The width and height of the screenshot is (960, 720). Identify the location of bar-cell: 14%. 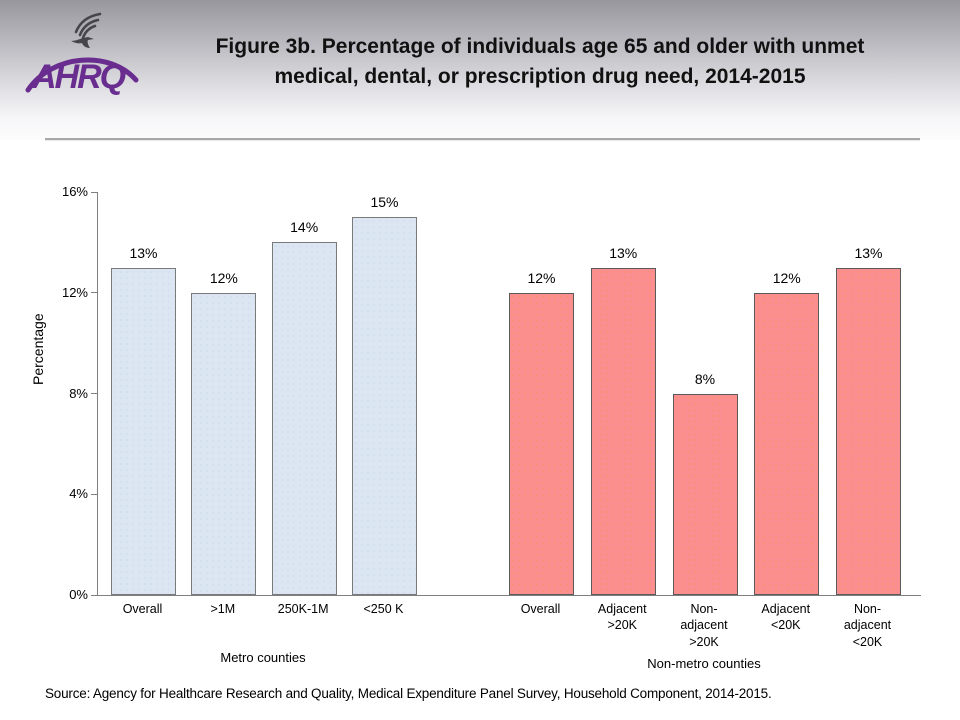
(304, 407).